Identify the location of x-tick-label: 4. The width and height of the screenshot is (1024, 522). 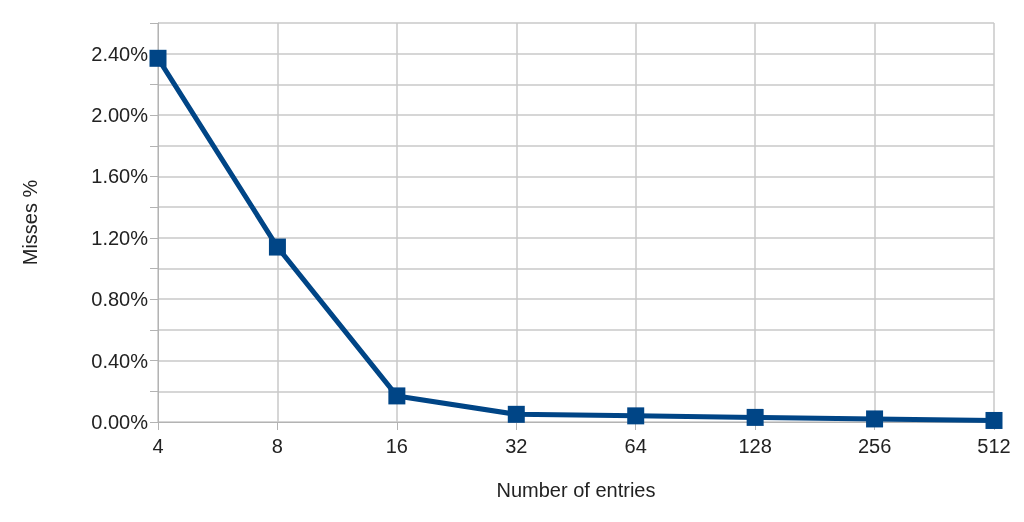
(158, 446).